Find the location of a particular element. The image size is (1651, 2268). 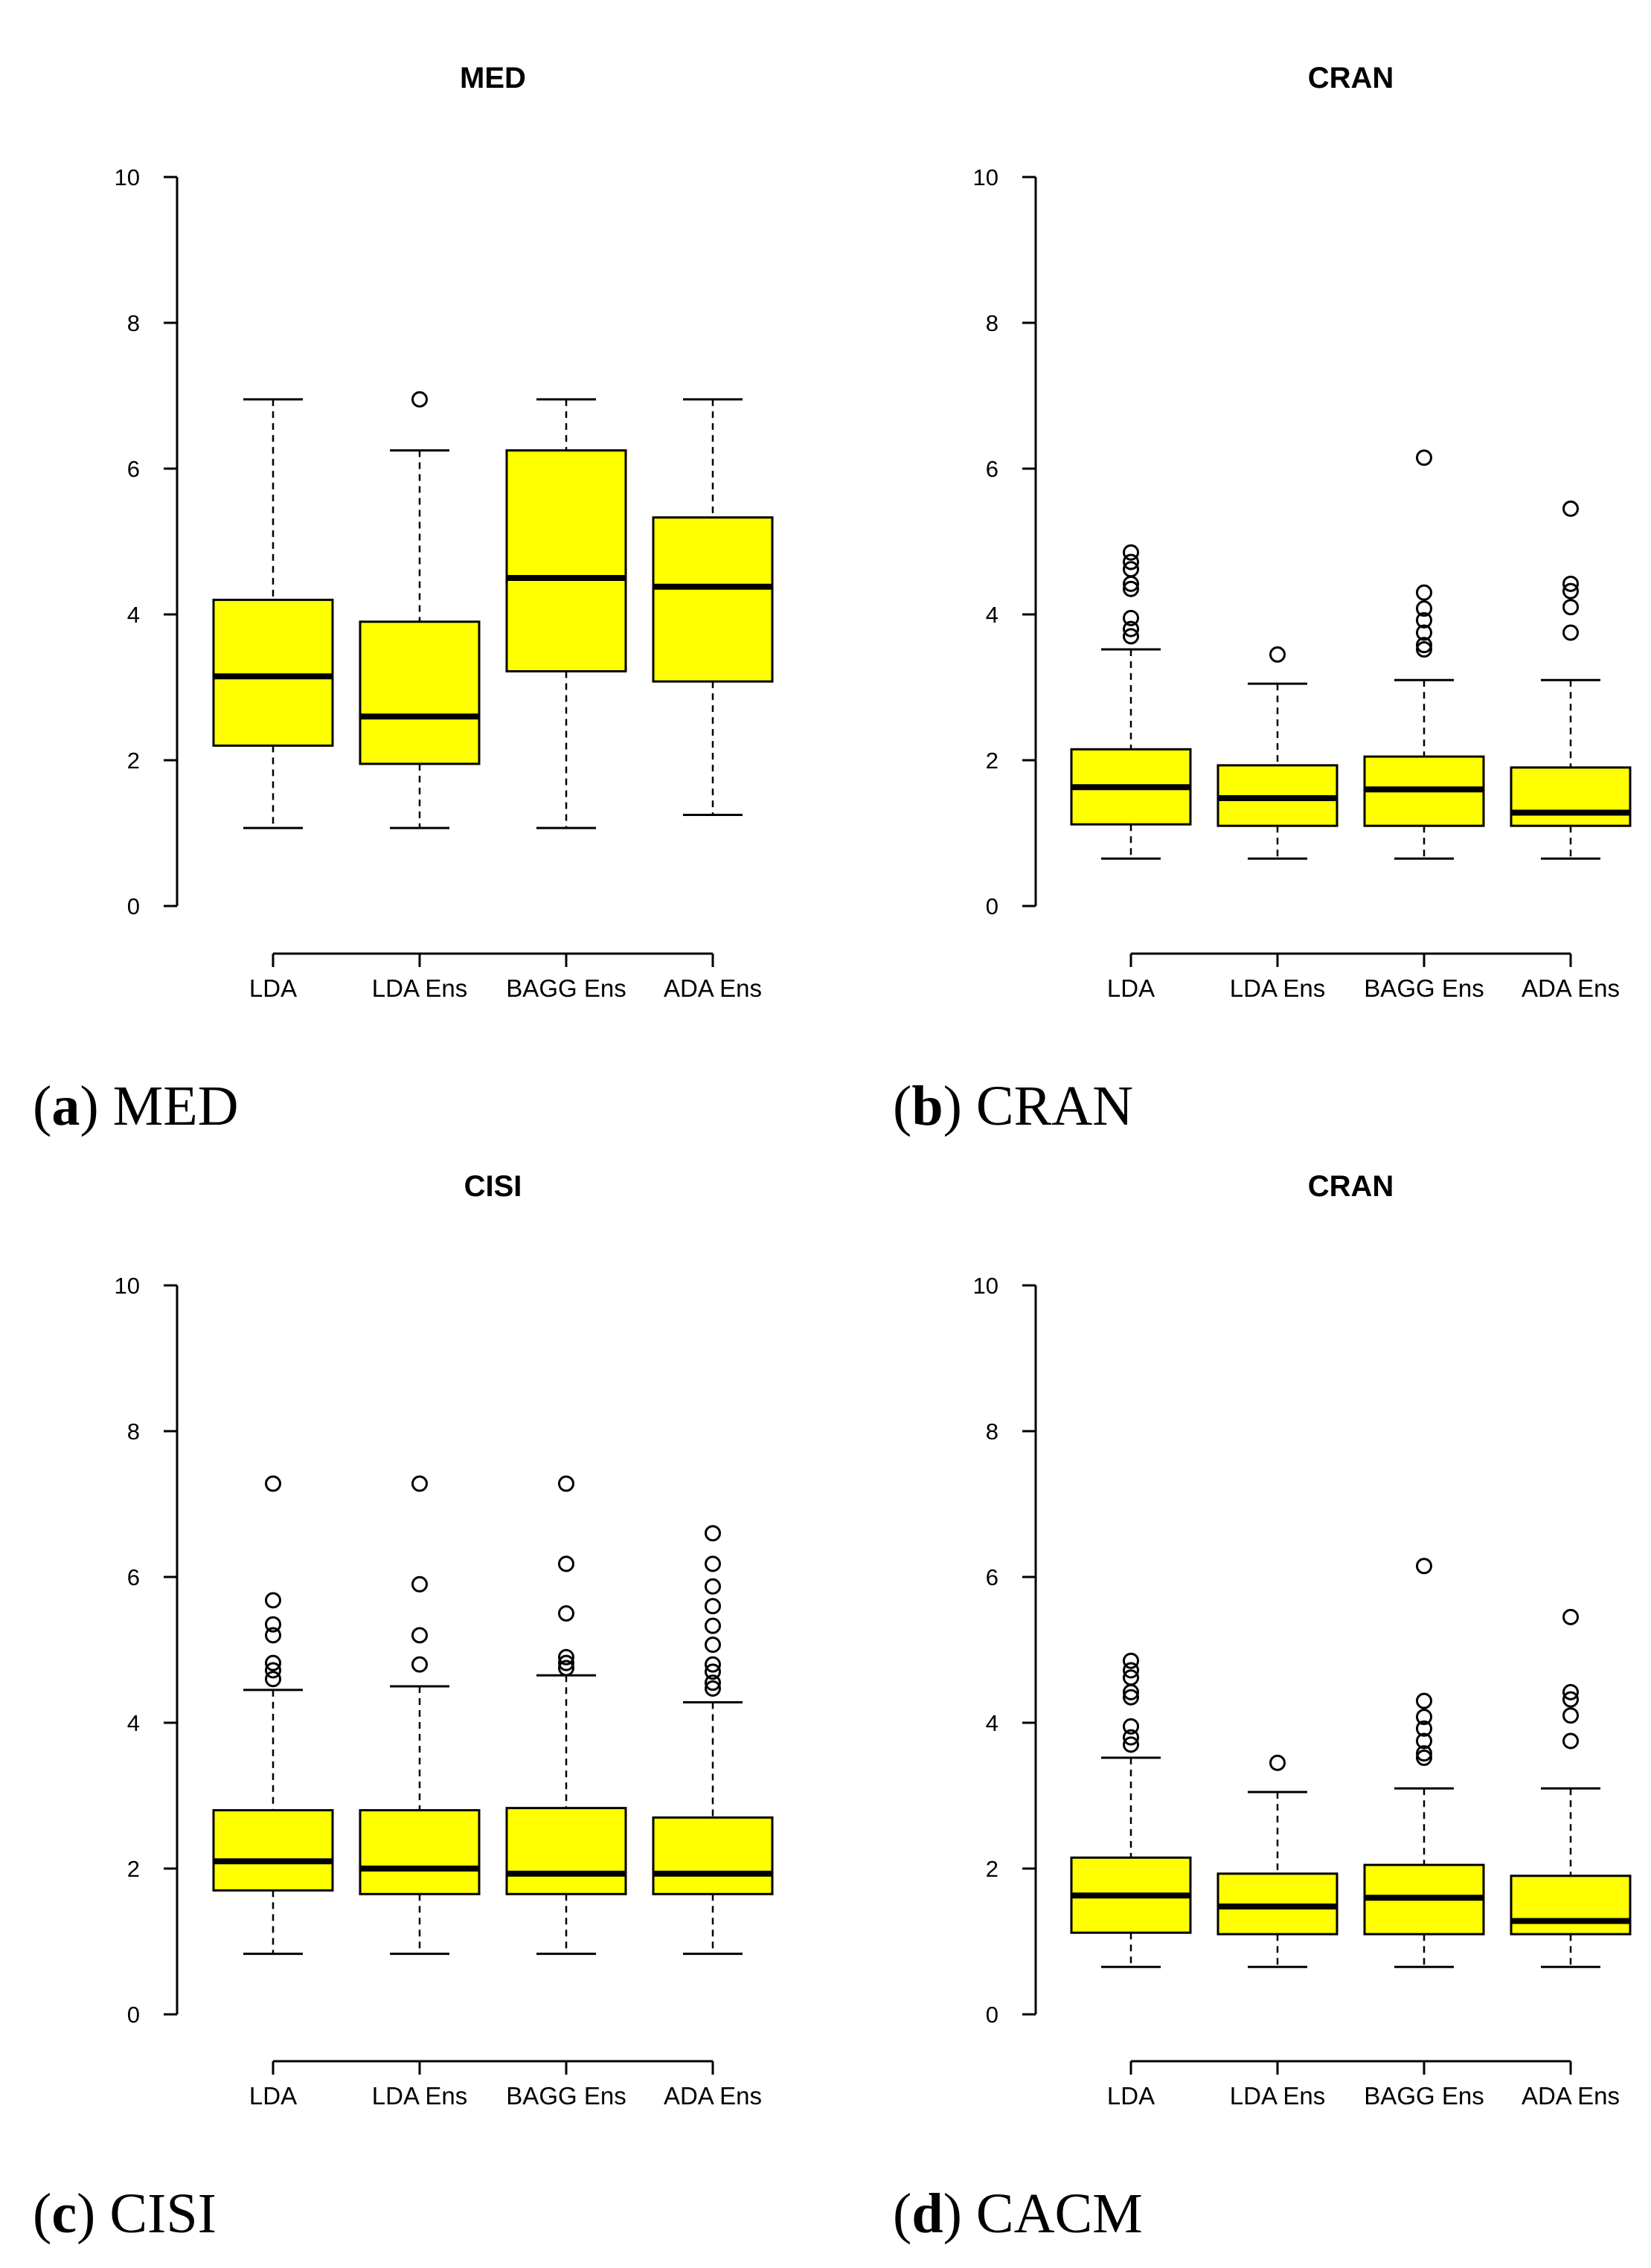

caption-name: ) CISI is located at coordinates (147, 2213).